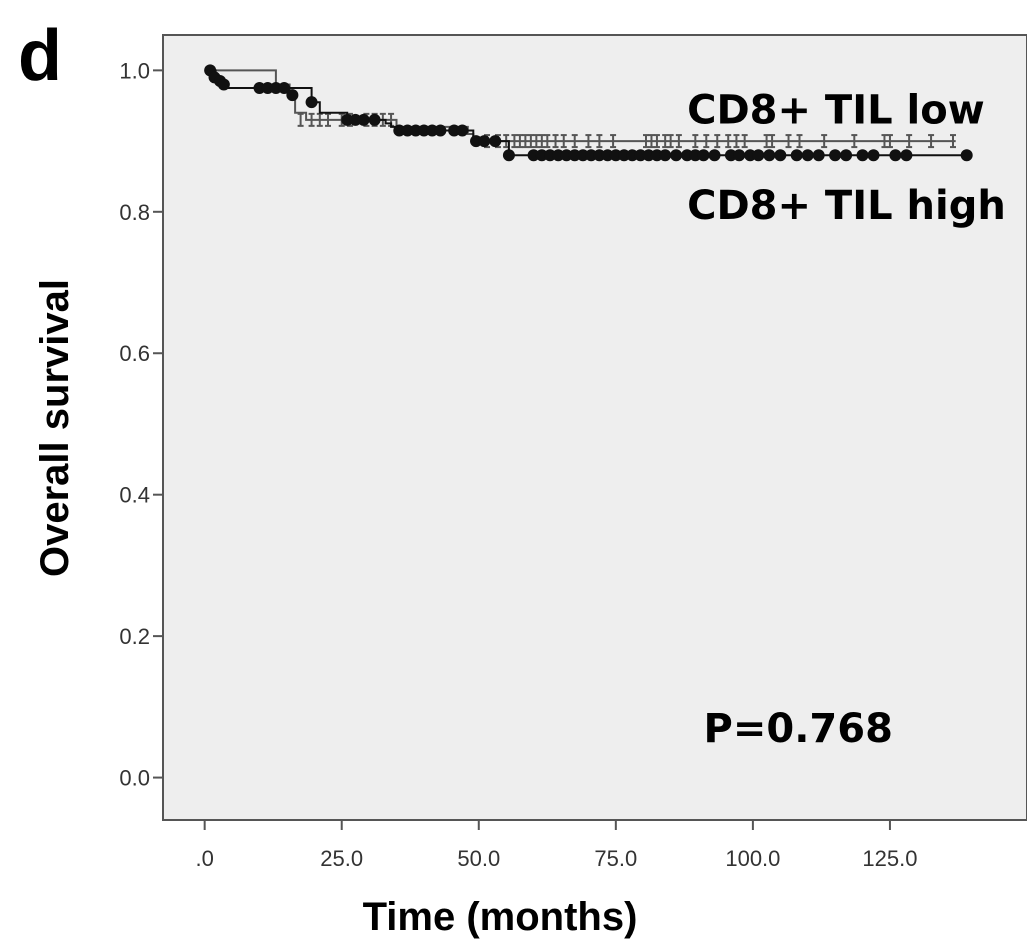 This screenshot has width=1027, height=944. I want to click on x-axis: .0 25.0 50.0 75.0 100.0 125.0, so click(556, 845).